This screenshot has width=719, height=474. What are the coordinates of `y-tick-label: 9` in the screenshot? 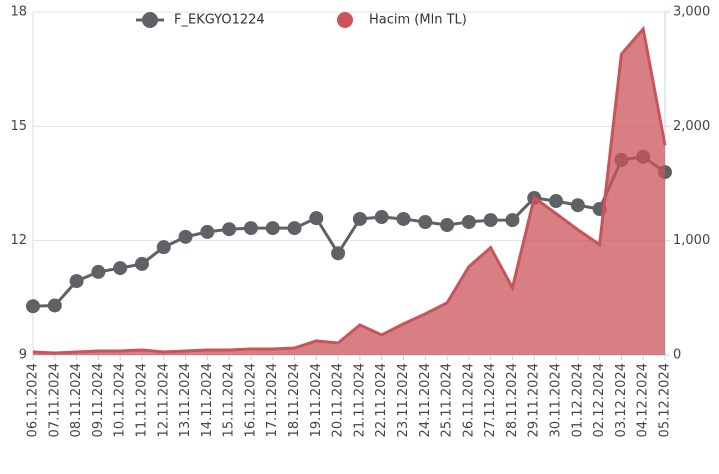 It's located at (23, 355).